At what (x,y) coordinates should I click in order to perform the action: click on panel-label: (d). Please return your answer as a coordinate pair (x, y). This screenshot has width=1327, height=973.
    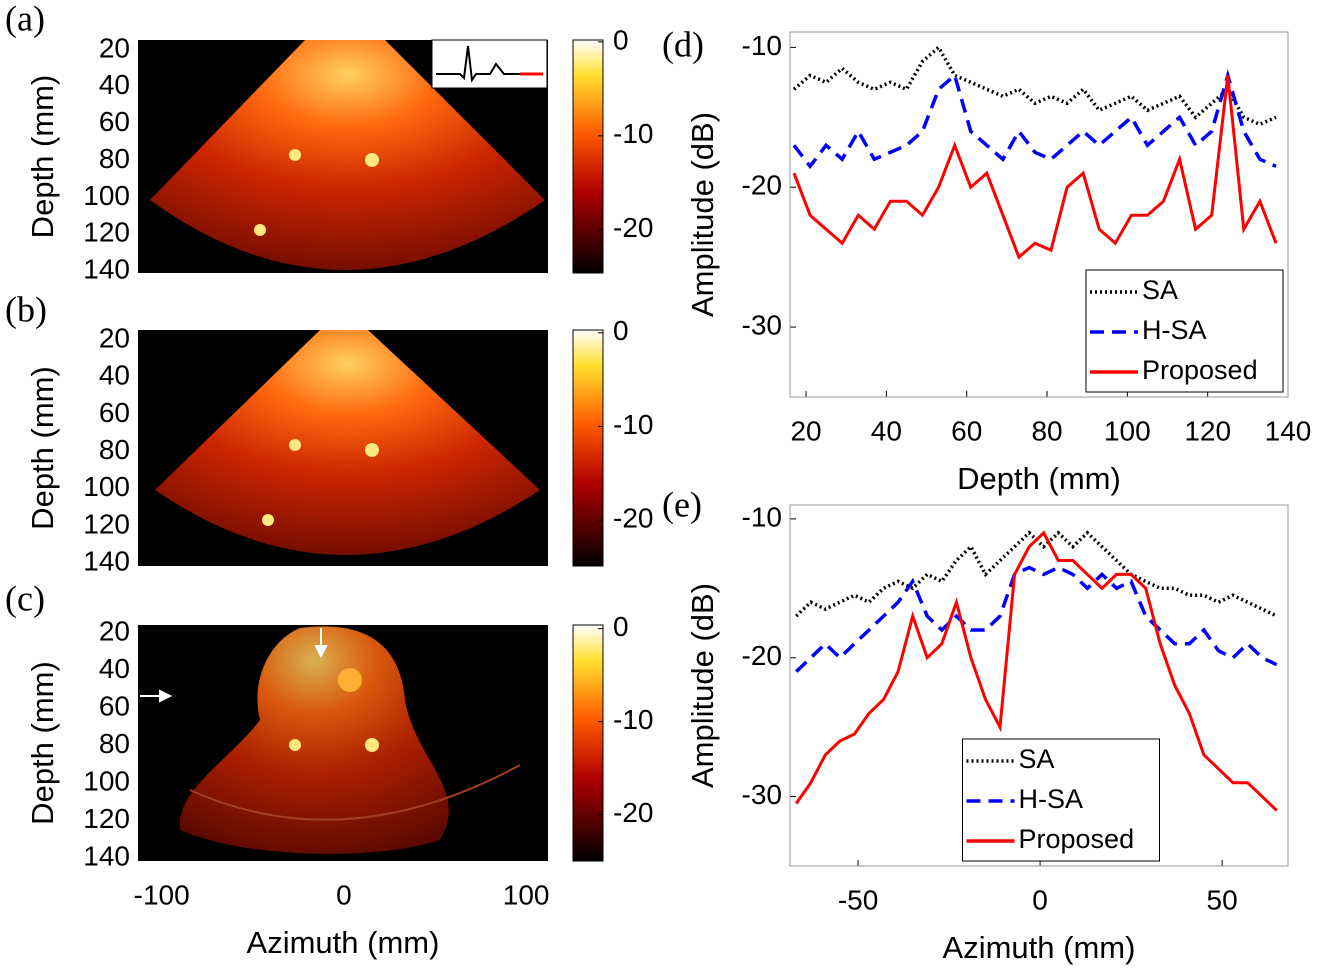
    Looking at the image, I should click on (683, 44).